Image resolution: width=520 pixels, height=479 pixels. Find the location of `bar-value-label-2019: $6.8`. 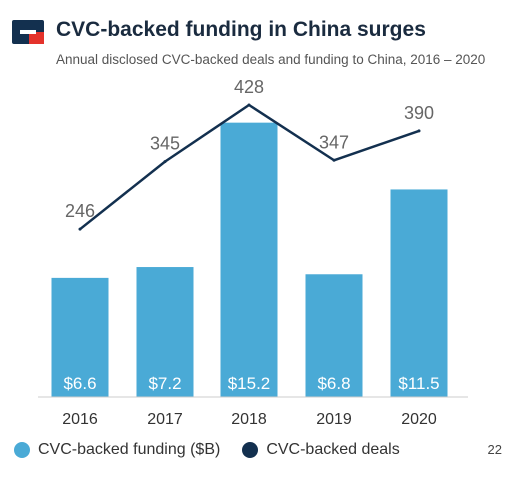

bar-value-label-2019: $6.8 is located at coordinates (333, 383).